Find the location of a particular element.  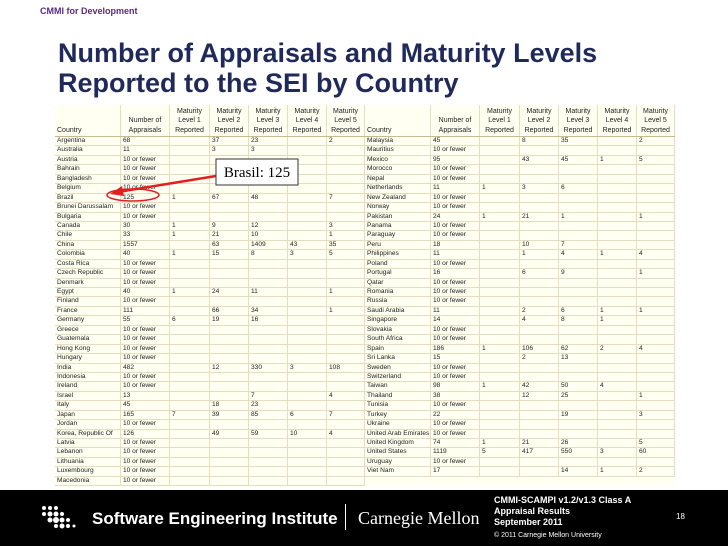

table-cell: 126 is located at coordinates (145, 433).